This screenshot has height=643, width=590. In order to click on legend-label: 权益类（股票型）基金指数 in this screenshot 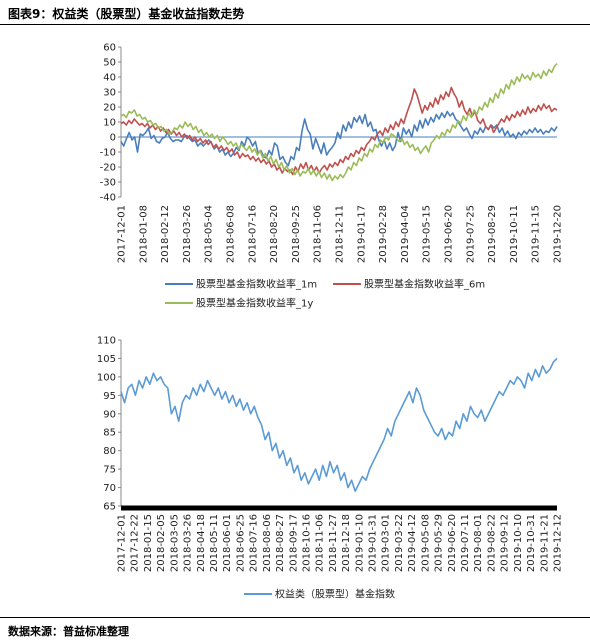, I will do `click(335, 594)`.